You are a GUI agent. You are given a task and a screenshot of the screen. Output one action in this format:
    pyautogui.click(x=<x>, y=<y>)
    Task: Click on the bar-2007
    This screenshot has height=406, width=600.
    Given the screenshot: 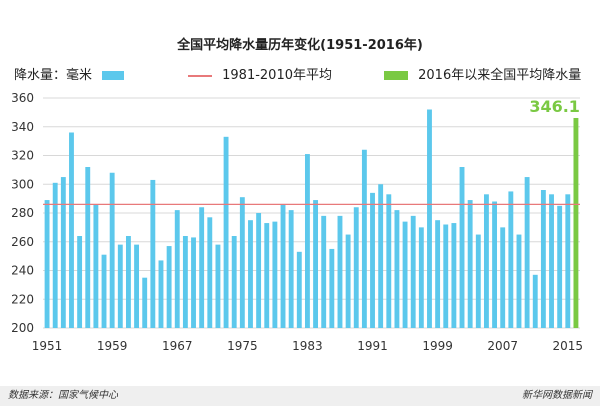 What is the action you would take?
    pyautogui.click(x=503, y=277)
    